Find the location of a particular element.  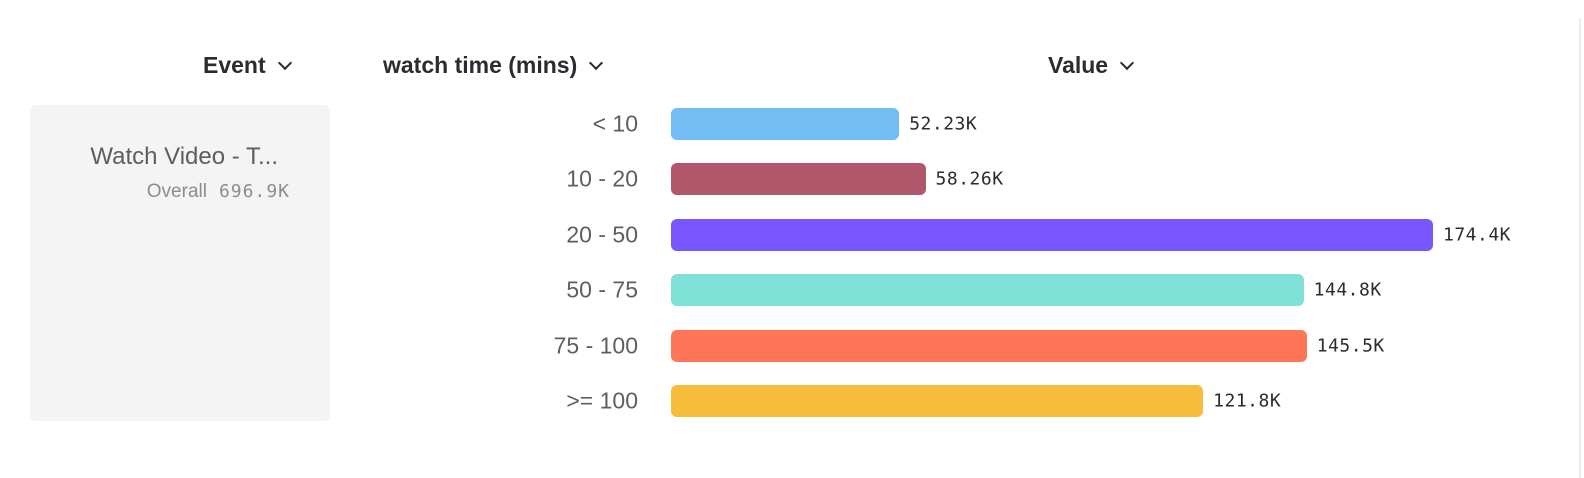

data-label: 121.8K is located at coordinates (1247, 401).